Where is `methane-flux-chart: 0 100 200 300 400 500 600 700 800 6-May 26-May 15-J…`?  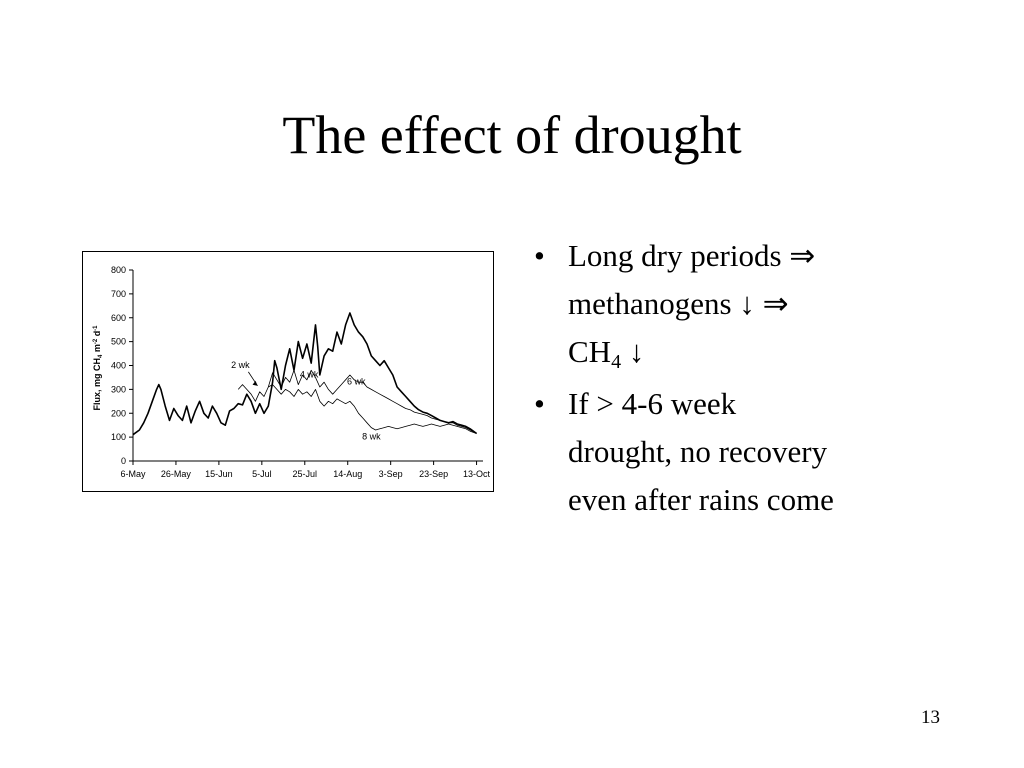
methane-flux-chart: 0 100 200 300 400 500 600 700 800 6-May 26-May 15-J… is located at coordinates (288, 371).